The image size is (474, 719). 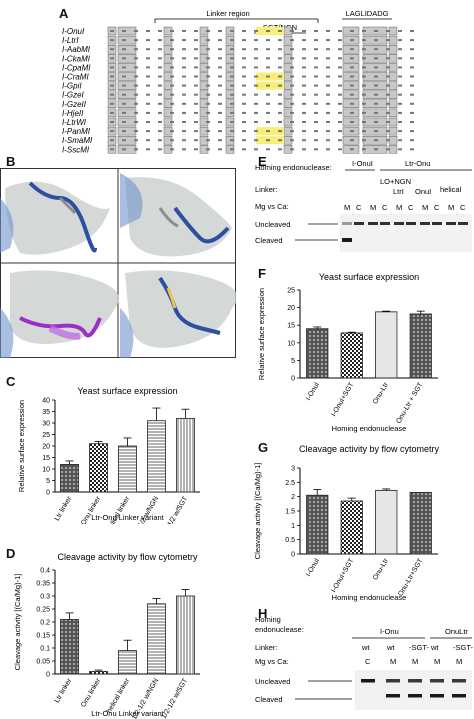 What do you see at coordinates (76, 149) in the screenshot?
I see `enzyme-name: I-SscMI` at bounding box center [76, 149].